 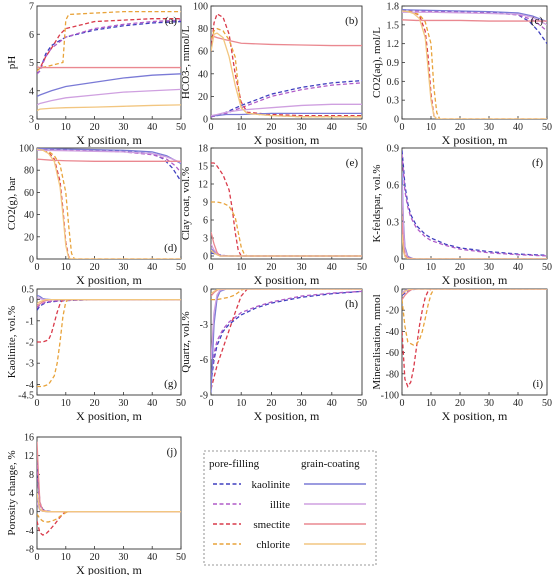 I want to click on panel-label: (f), so click(x=537, y=163).